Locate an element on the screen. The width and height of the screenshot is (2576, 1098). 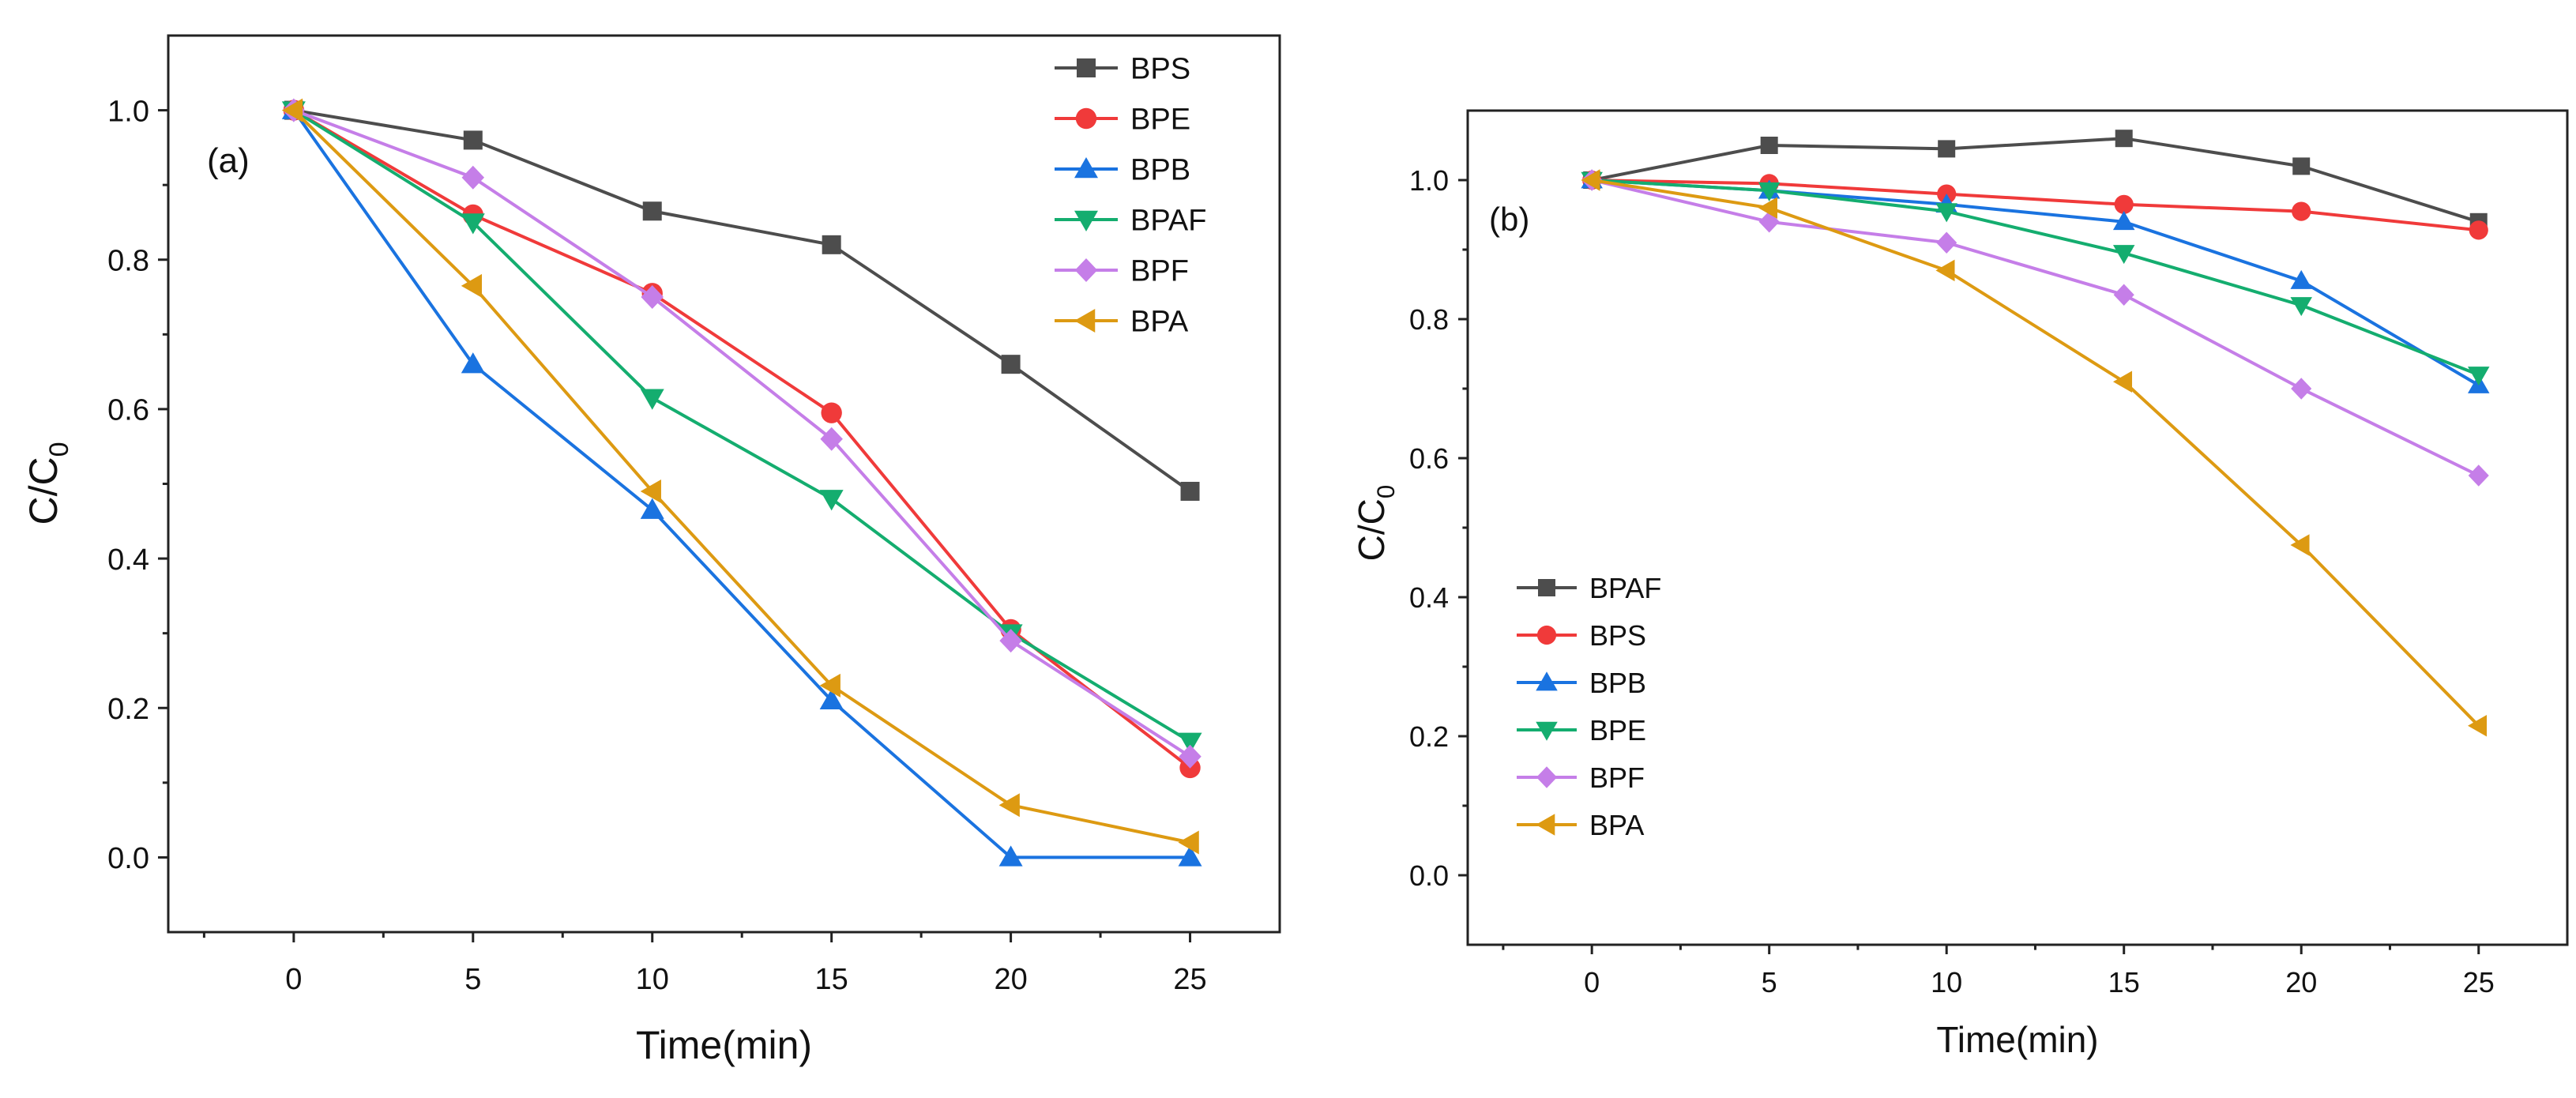
series-bpf is located at coordinates (2035, 328).